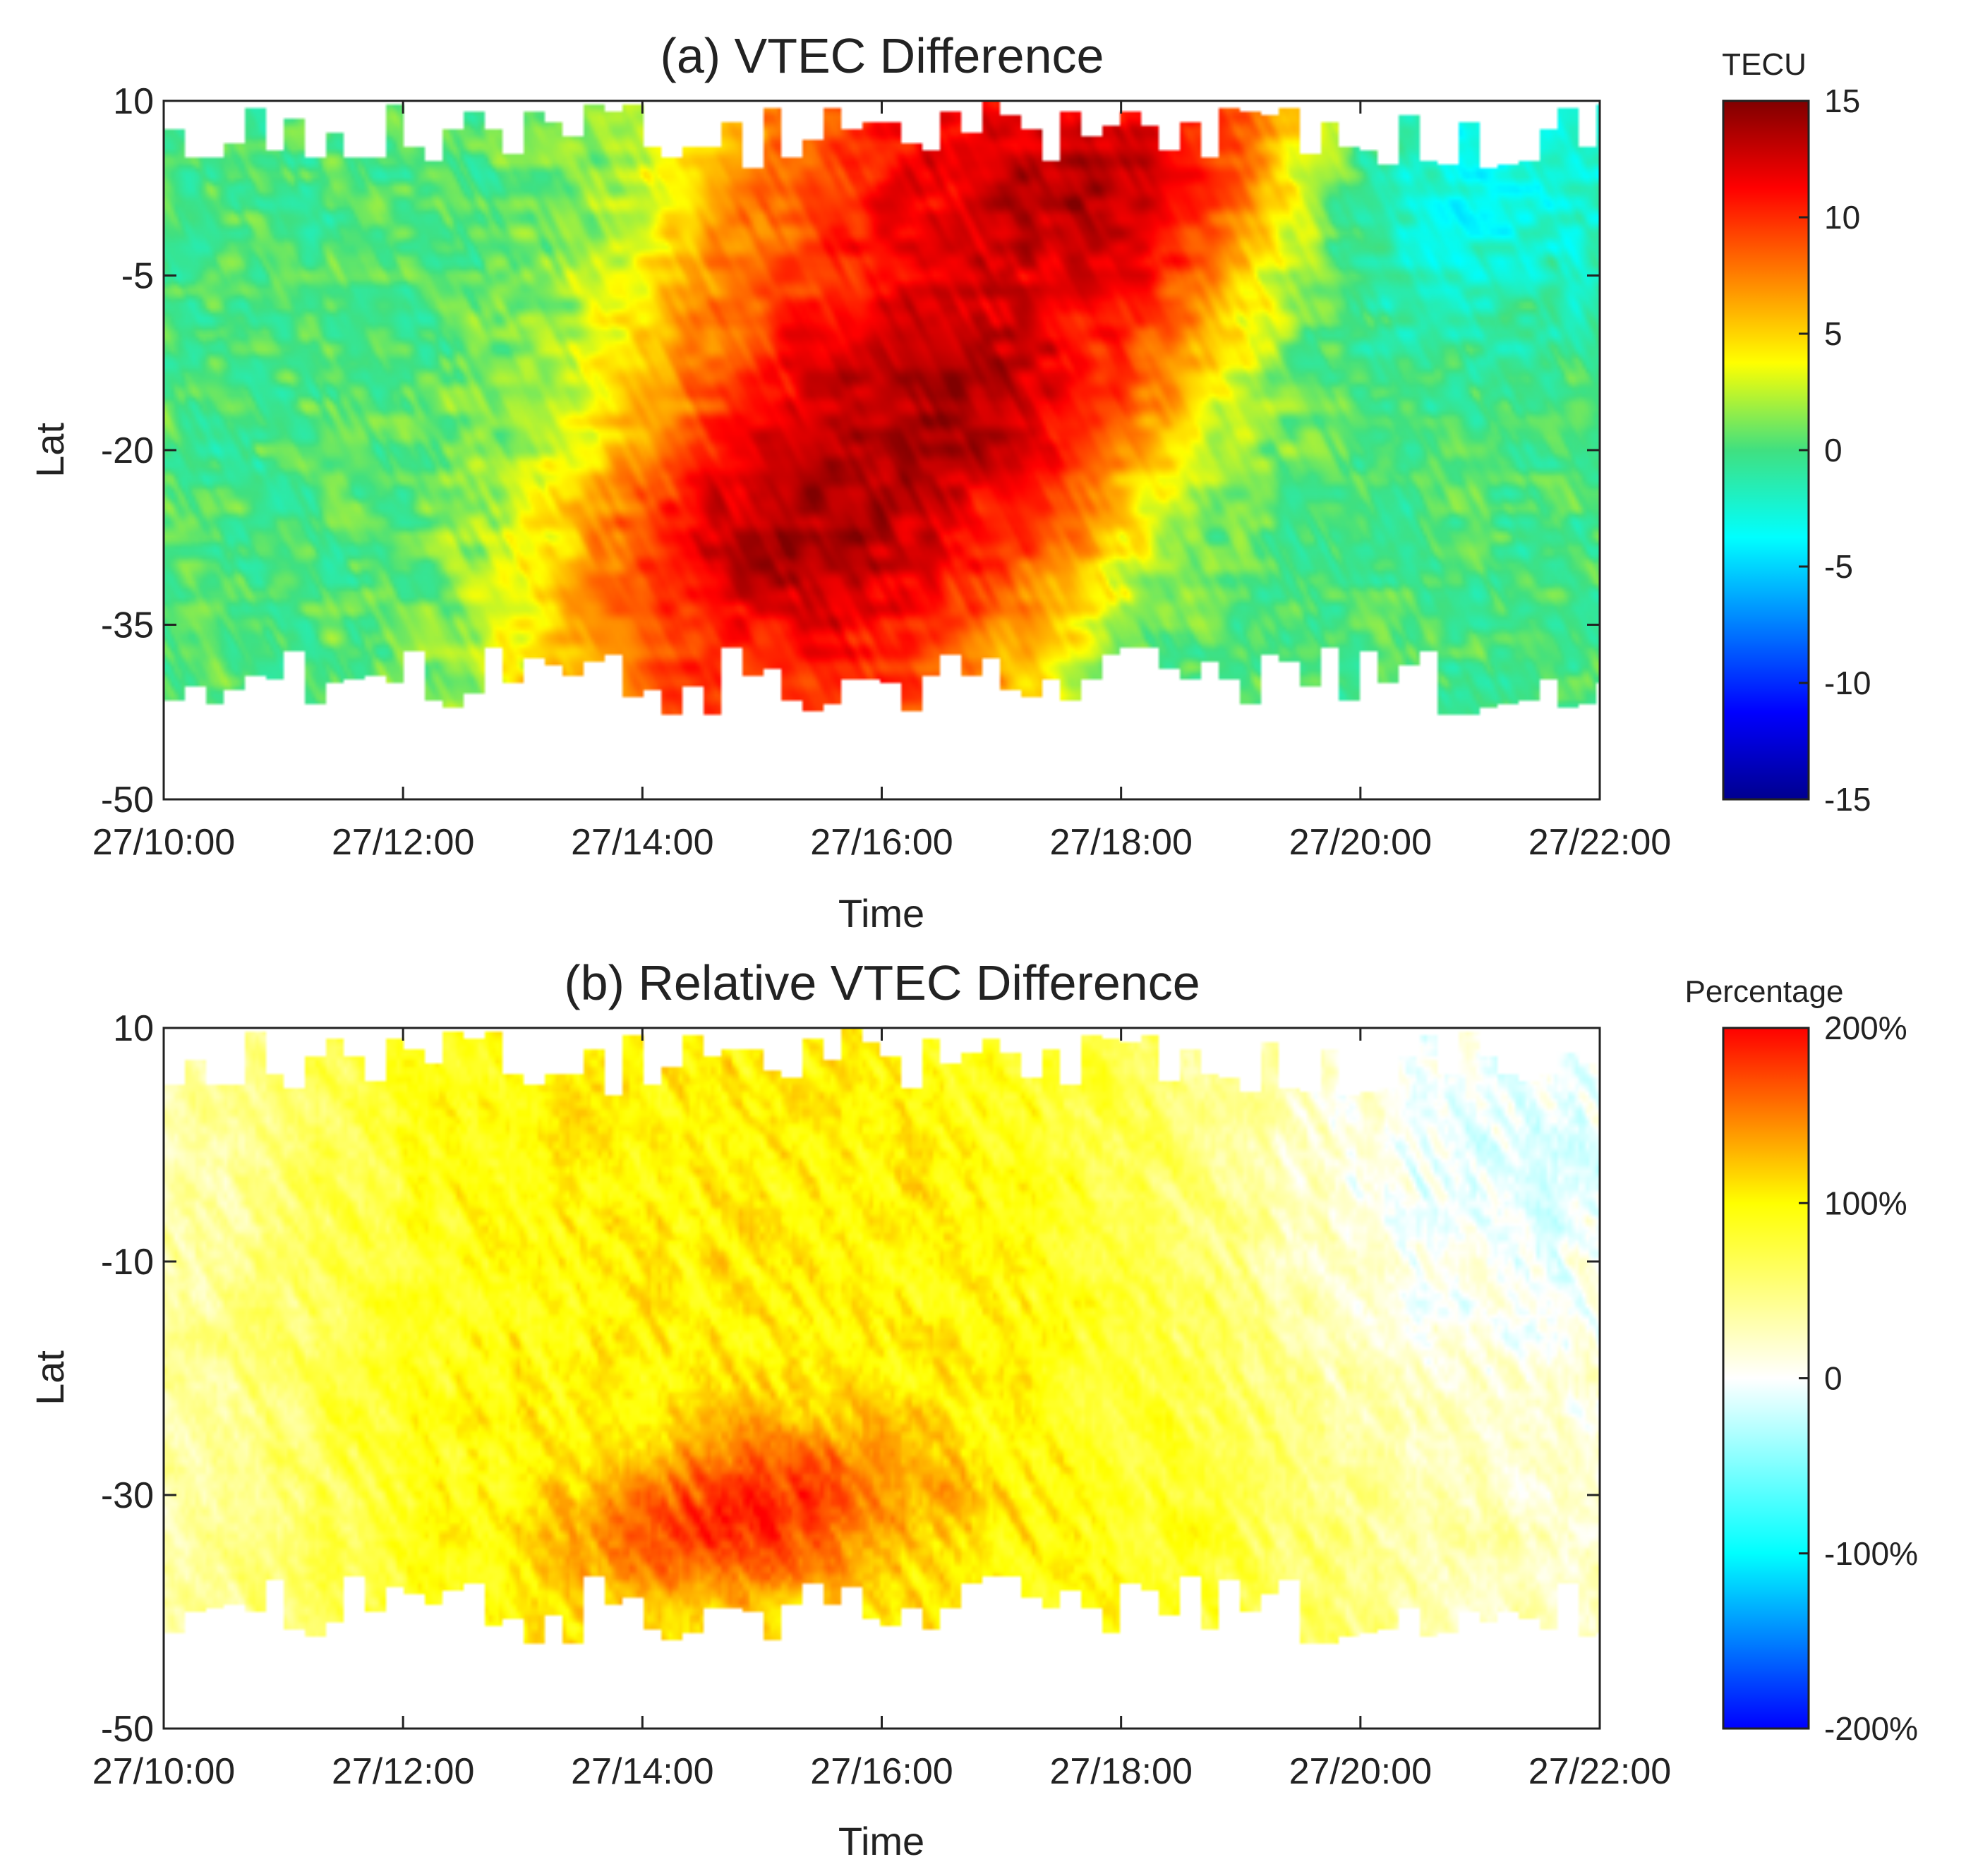 This screenshot has height=1876, width=1966. What do you see at coordinates (881, 1841) in the screenshot?
I see `panel-b-x-label: Time` at bounding box center [881, 1841].